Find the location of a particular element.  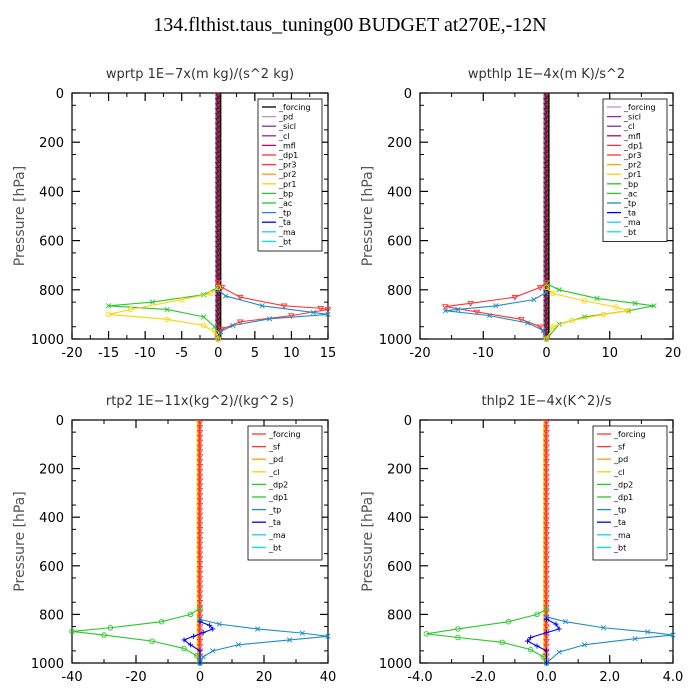

y-tick-label: 400 is located at coordinates (51, 518).